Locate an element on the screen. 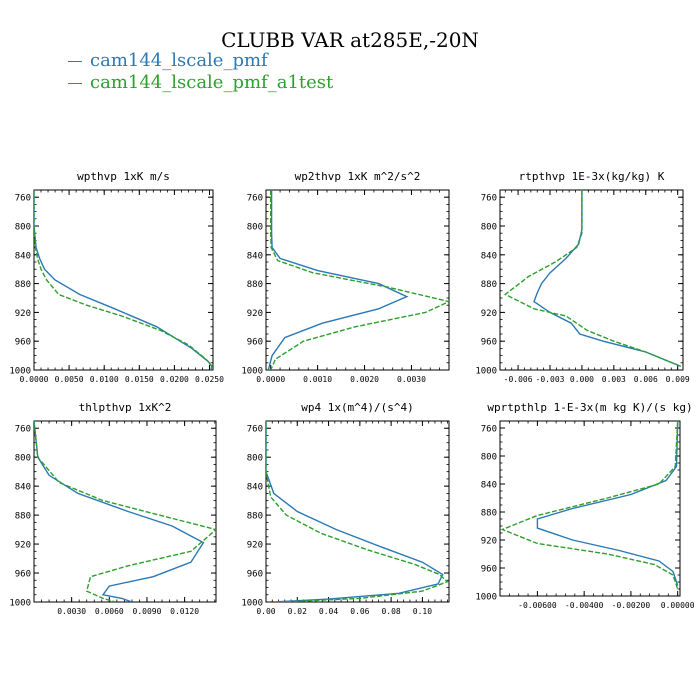 This screenshot has height=700, width=700. x-tick-label: 0.0100 is located at coordinates (104, 379).